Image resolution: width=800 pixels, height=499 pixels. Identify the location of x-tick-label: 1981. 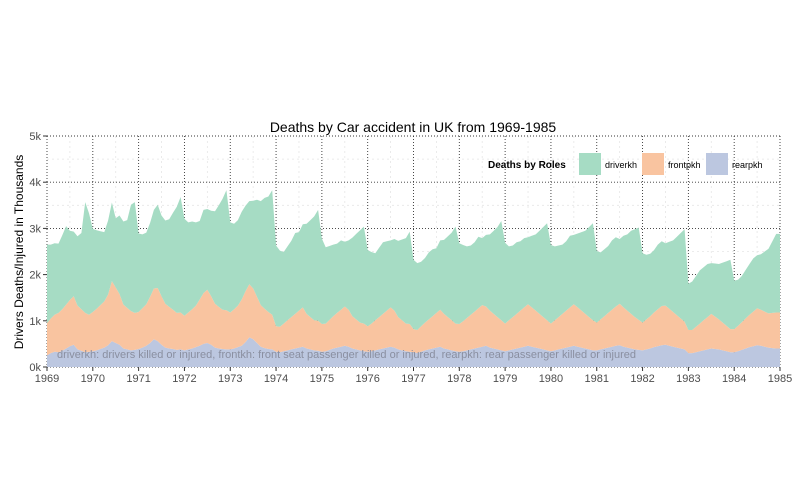
(597, 379).